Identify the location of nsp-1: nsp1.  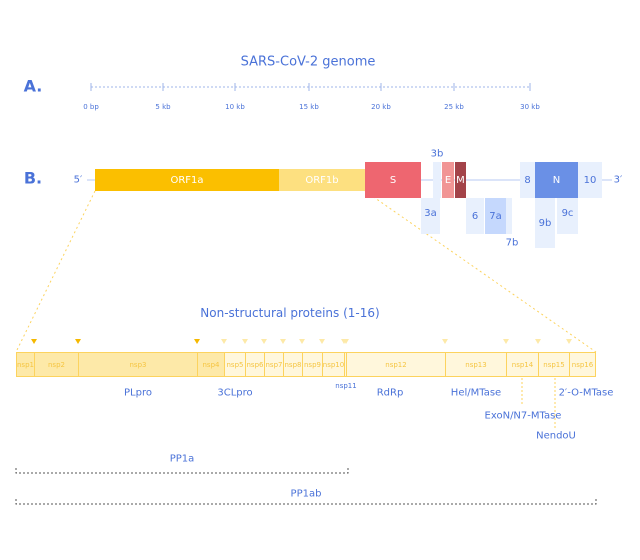
(25, 364).